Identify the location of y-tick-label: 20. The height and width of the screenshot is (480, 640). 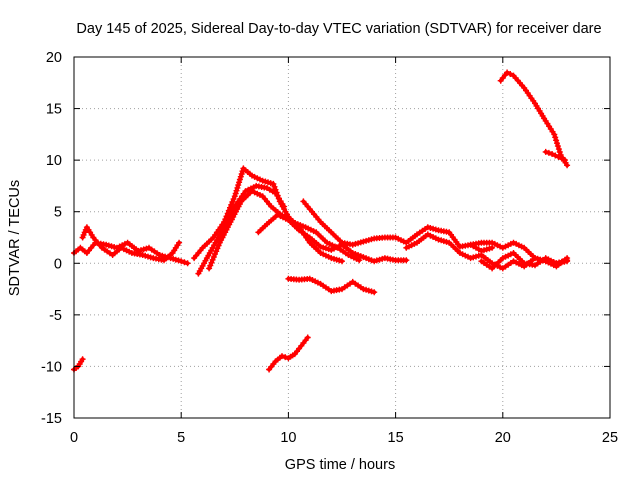
(54, 58).